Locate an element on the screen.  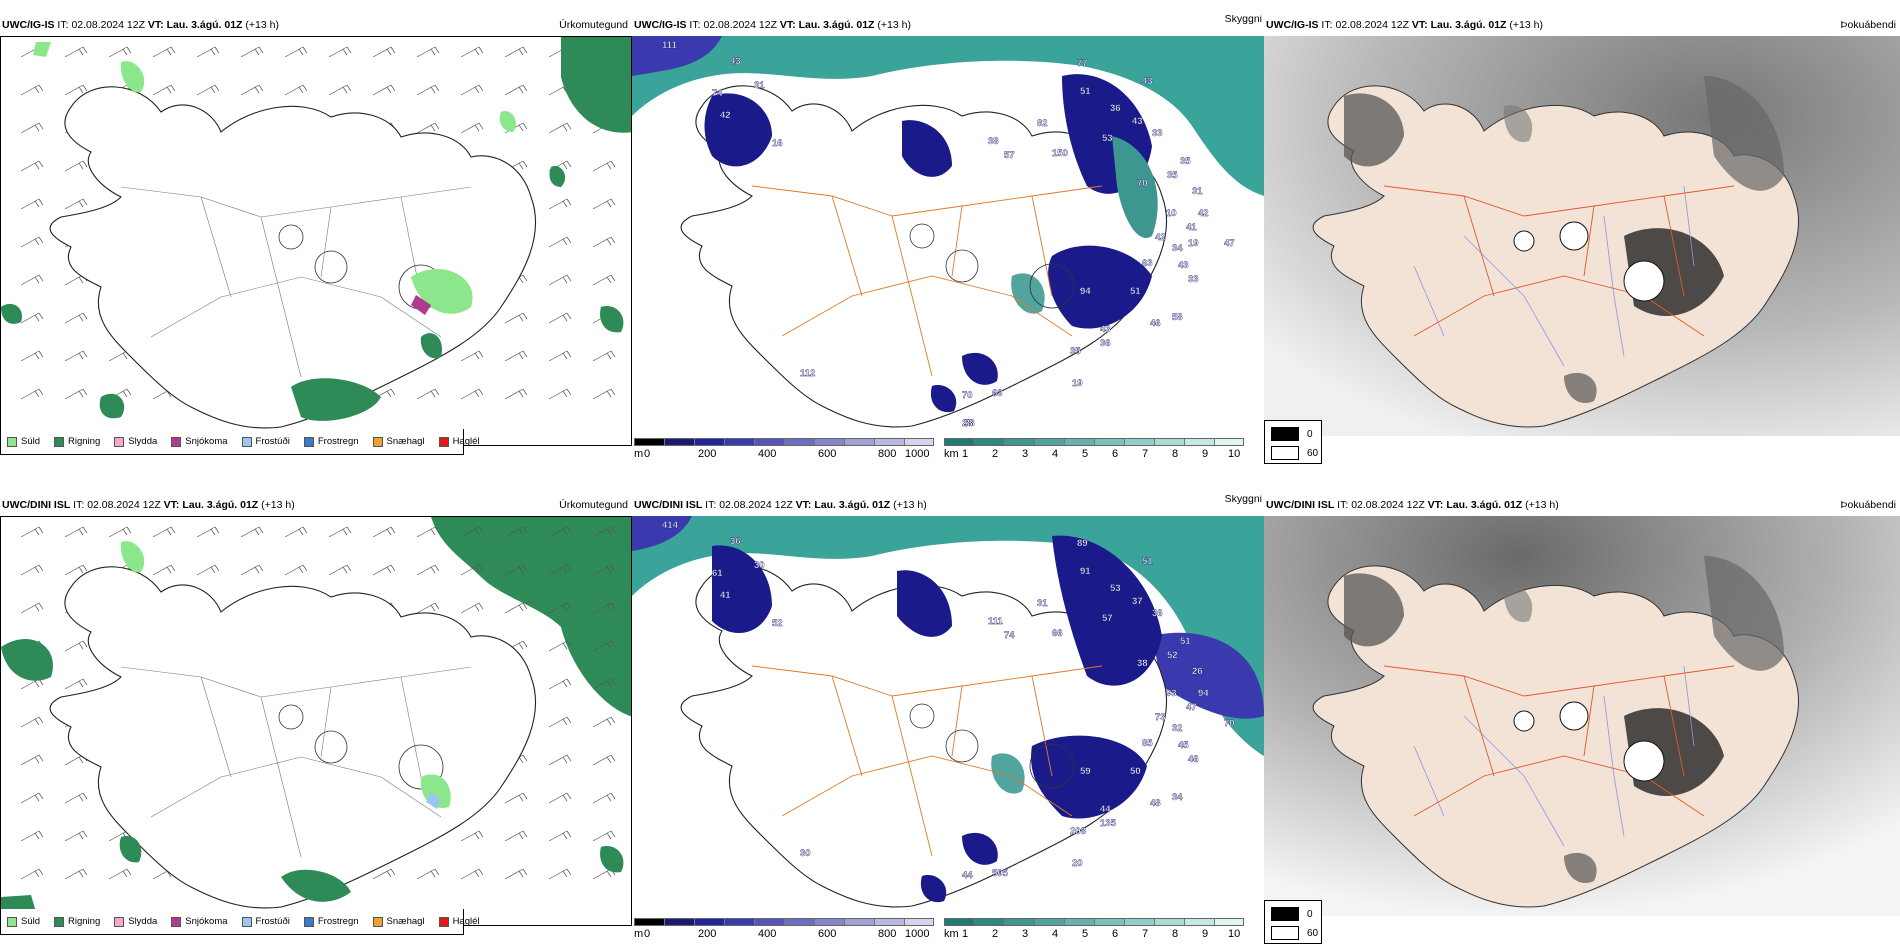
visibility-label: 66 is located at coordinates (1057, 633).